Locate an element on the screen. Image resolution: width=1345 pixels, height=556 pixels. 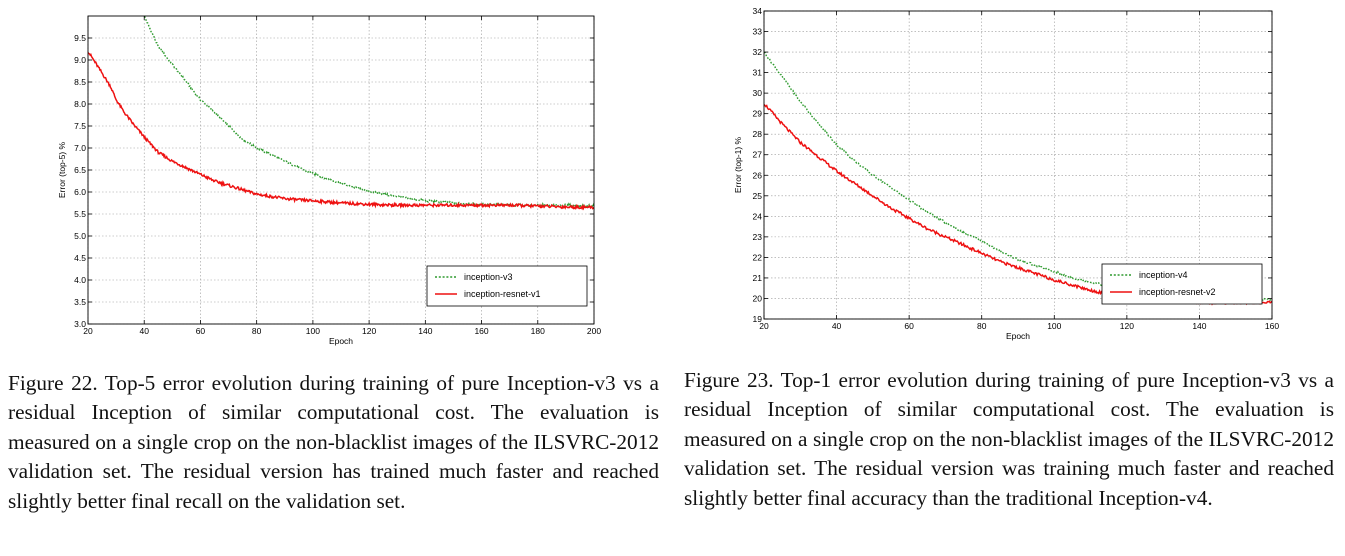
y-tick-label: 7.5 is located at coordinates (80, 126).